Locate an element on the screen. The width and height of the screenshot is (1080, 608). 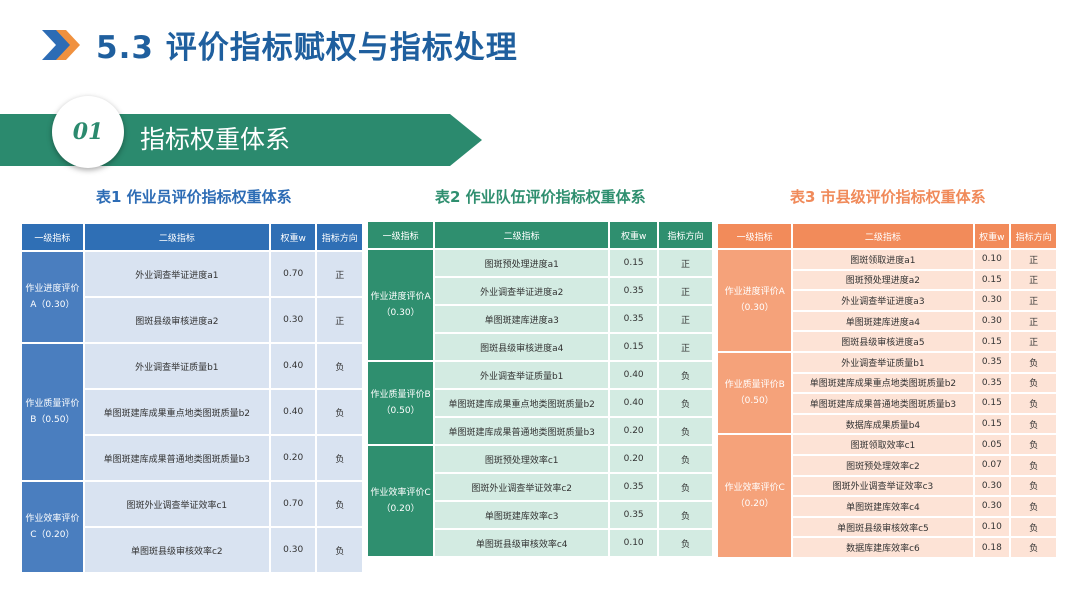
level2-indicator: 单图斑建库进度a4 is located at coordinates (883, 321).